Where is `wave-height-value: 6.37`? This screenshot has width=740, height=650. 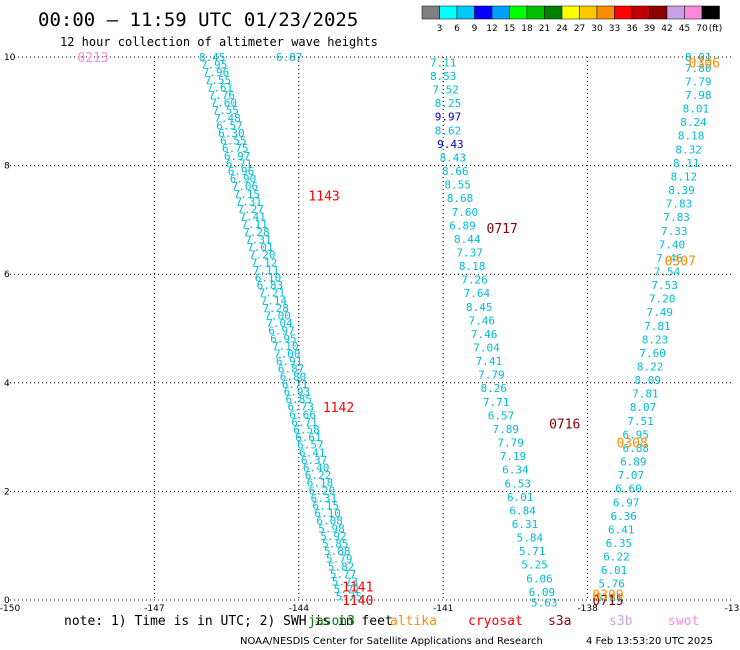
wave-height-value: 6.37 is located at coordinates (314, 460).